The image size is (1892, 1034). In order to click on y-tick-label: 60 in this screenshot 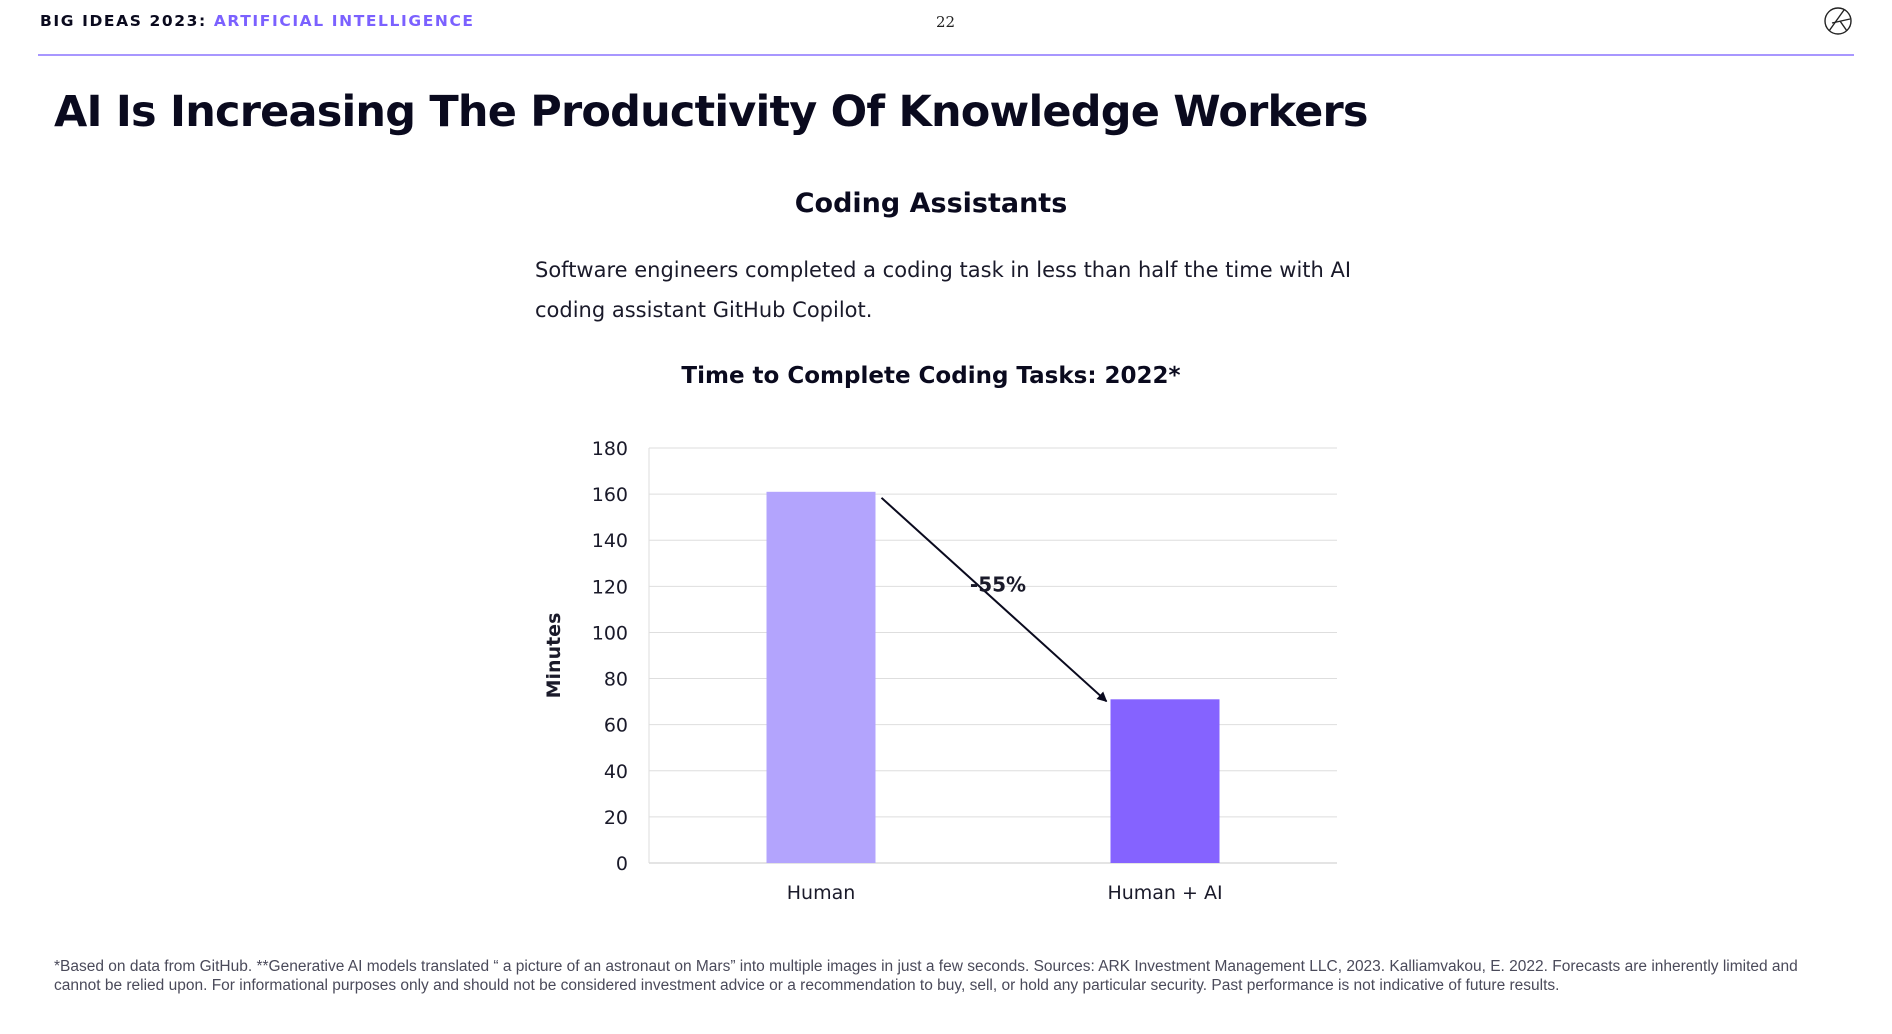, I will do `click(616, 726)`.